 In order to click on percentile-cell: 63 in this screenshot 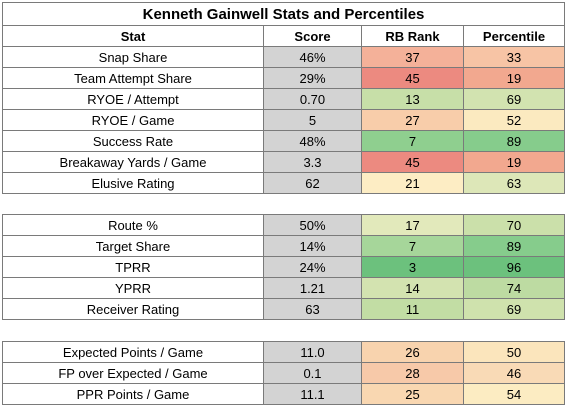, I will do `click(514, 183)`.